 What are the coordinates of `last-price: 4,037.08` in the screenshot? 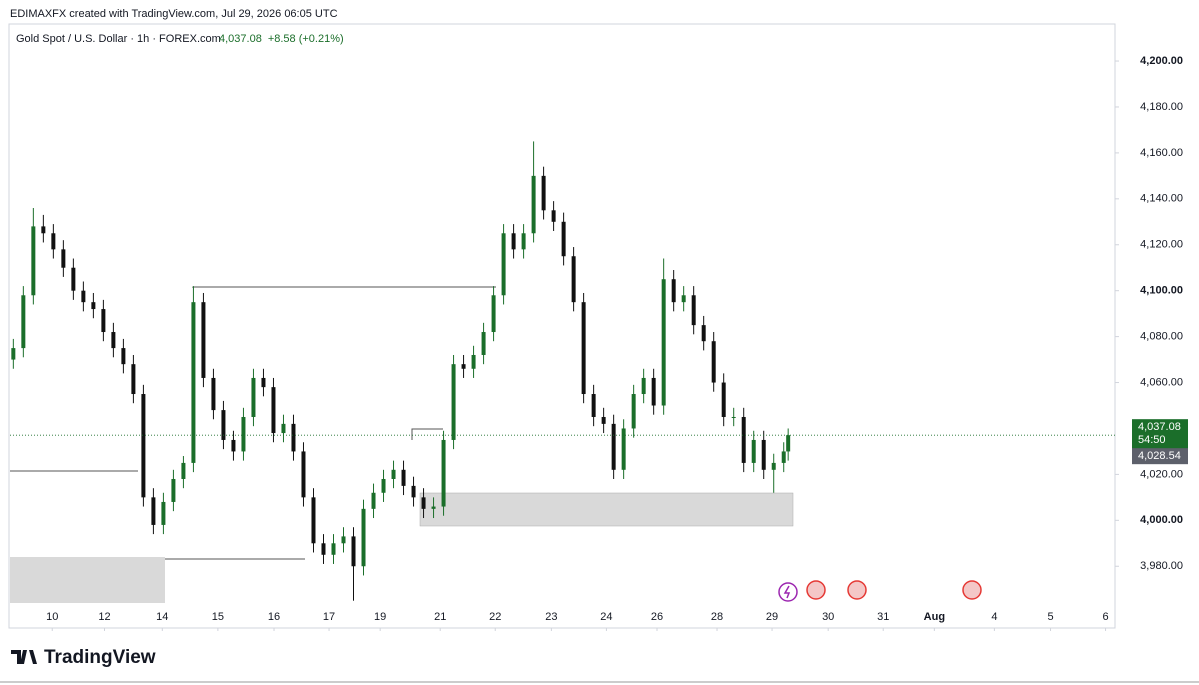 It's located at (240, 39).